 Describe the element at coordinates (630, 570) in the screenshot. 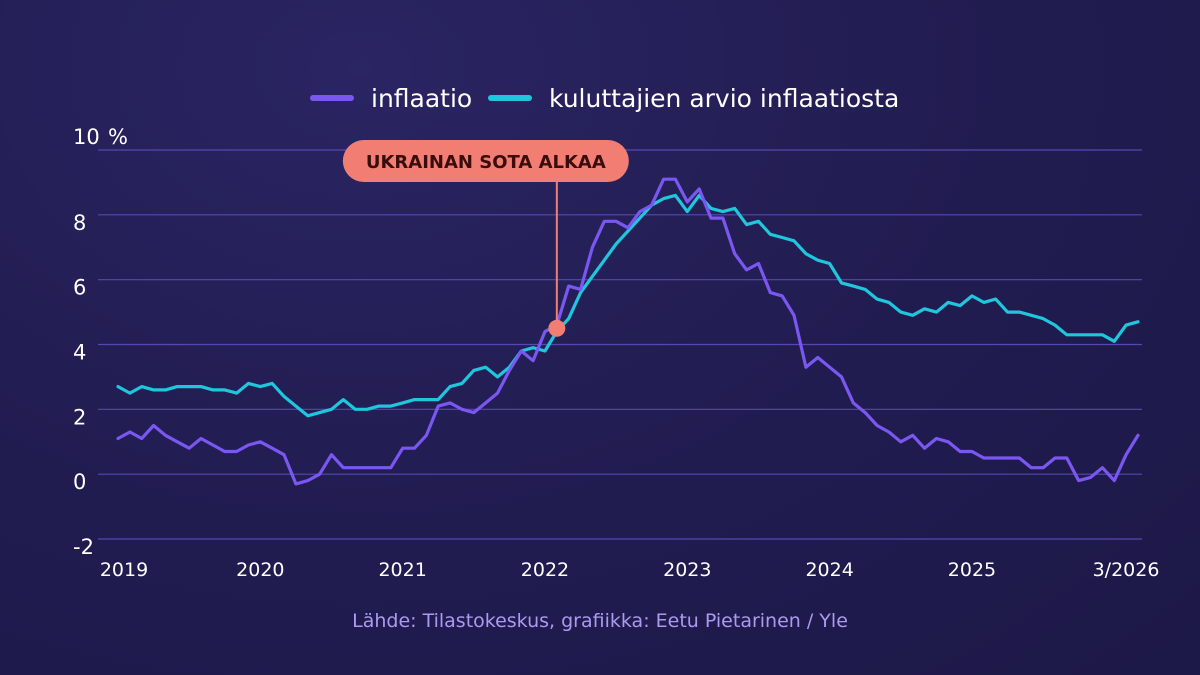

I see `x-axis-ticks: 2019 2020 2021 2022 2023 2024 2025 3/2026` at that location.